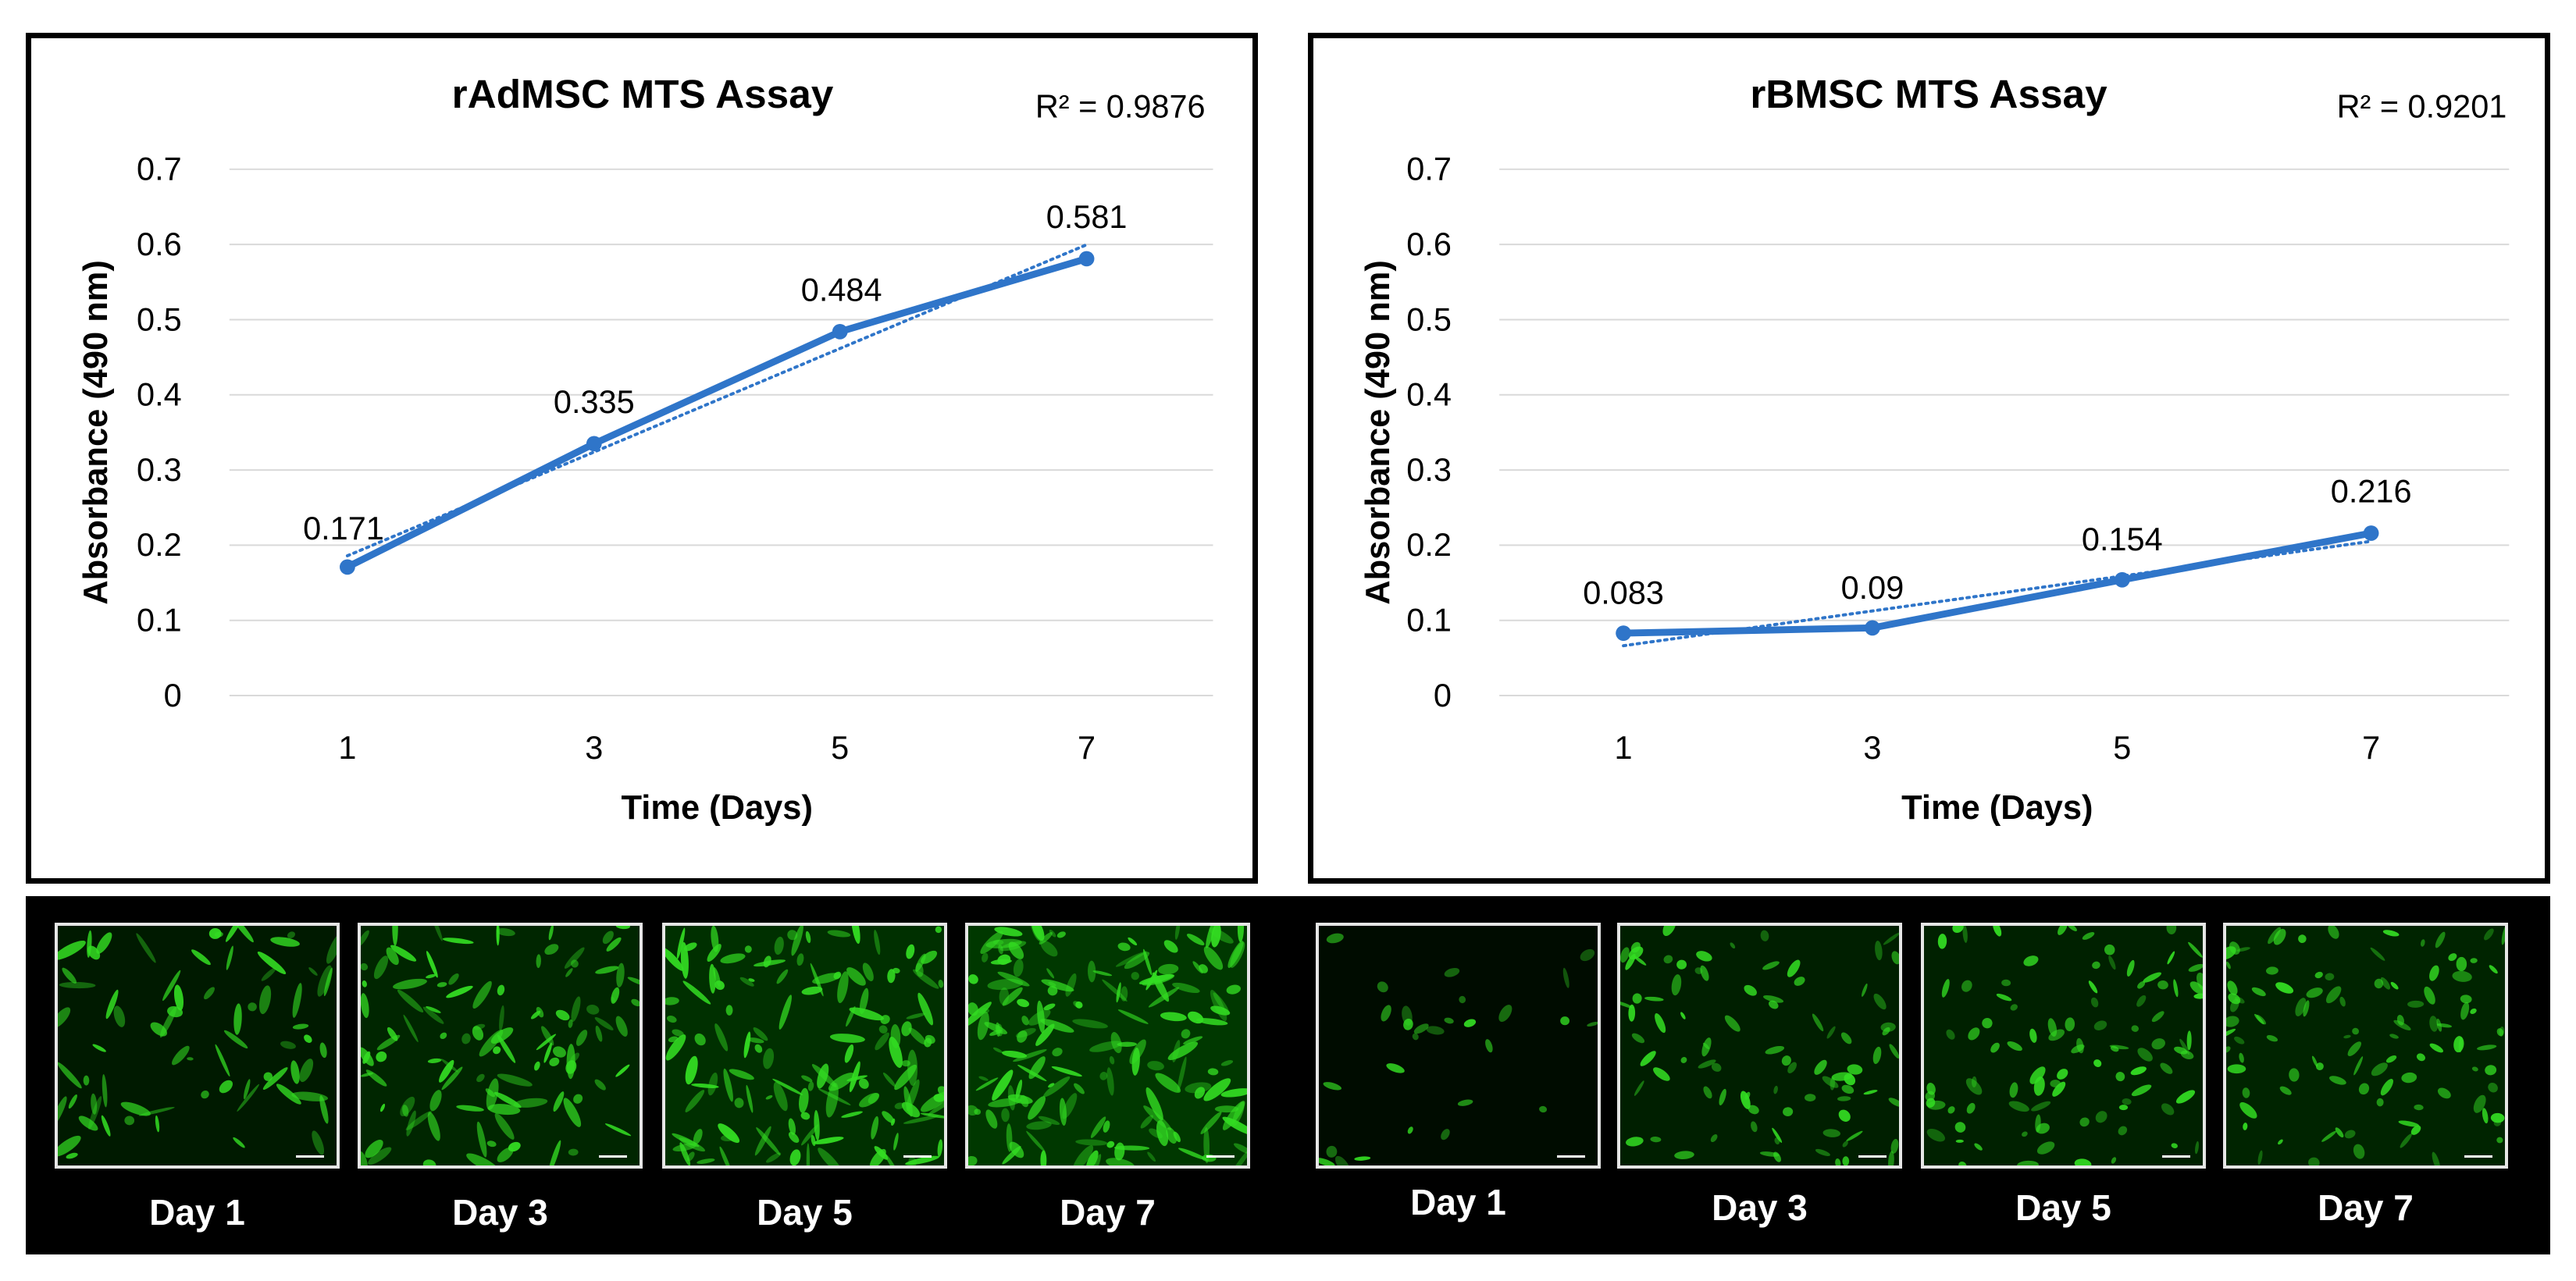 The width and height of the screenshot is (2576, 1281). What do you see at coordinates (1929, 94) in the screenshot?
I see `chart-title: rBMSC MTS Assay` at bounding box center [1929, 94].